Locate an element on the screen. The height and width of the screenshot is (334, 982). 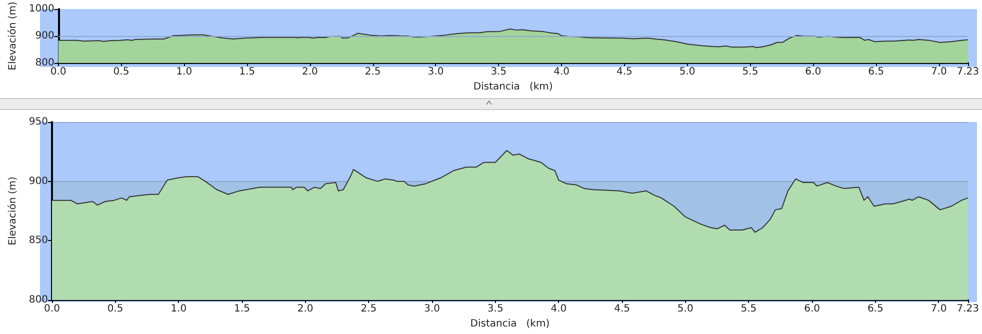
y-tick-label: 850 is located at coordinates (38, 240).